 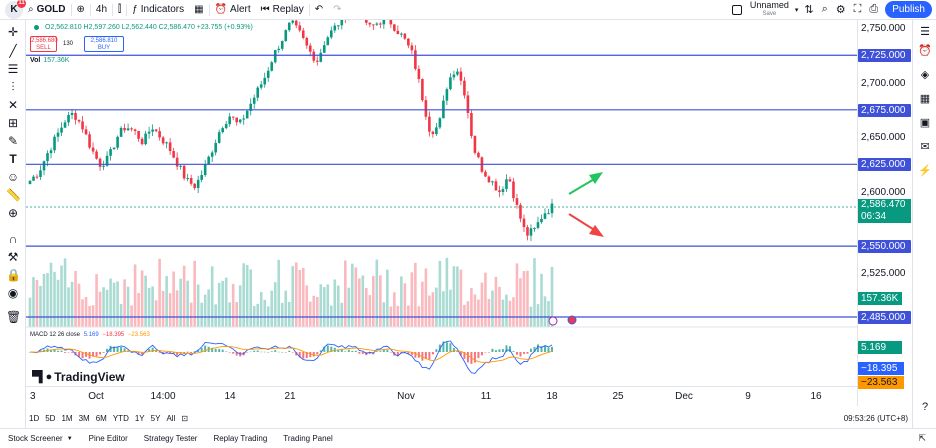 What do you see at coordinates (925, 75) in the screenshot?
I see `layers-icon: ◈` at bounding box center [925, 75].